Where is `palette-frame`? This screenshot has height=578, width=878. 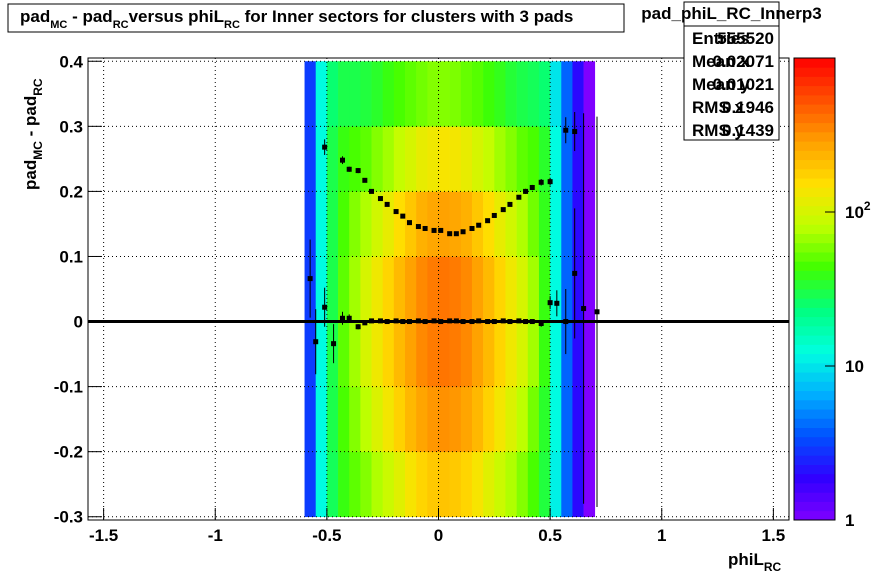 palette-frame is located at coordinates (814, 289).